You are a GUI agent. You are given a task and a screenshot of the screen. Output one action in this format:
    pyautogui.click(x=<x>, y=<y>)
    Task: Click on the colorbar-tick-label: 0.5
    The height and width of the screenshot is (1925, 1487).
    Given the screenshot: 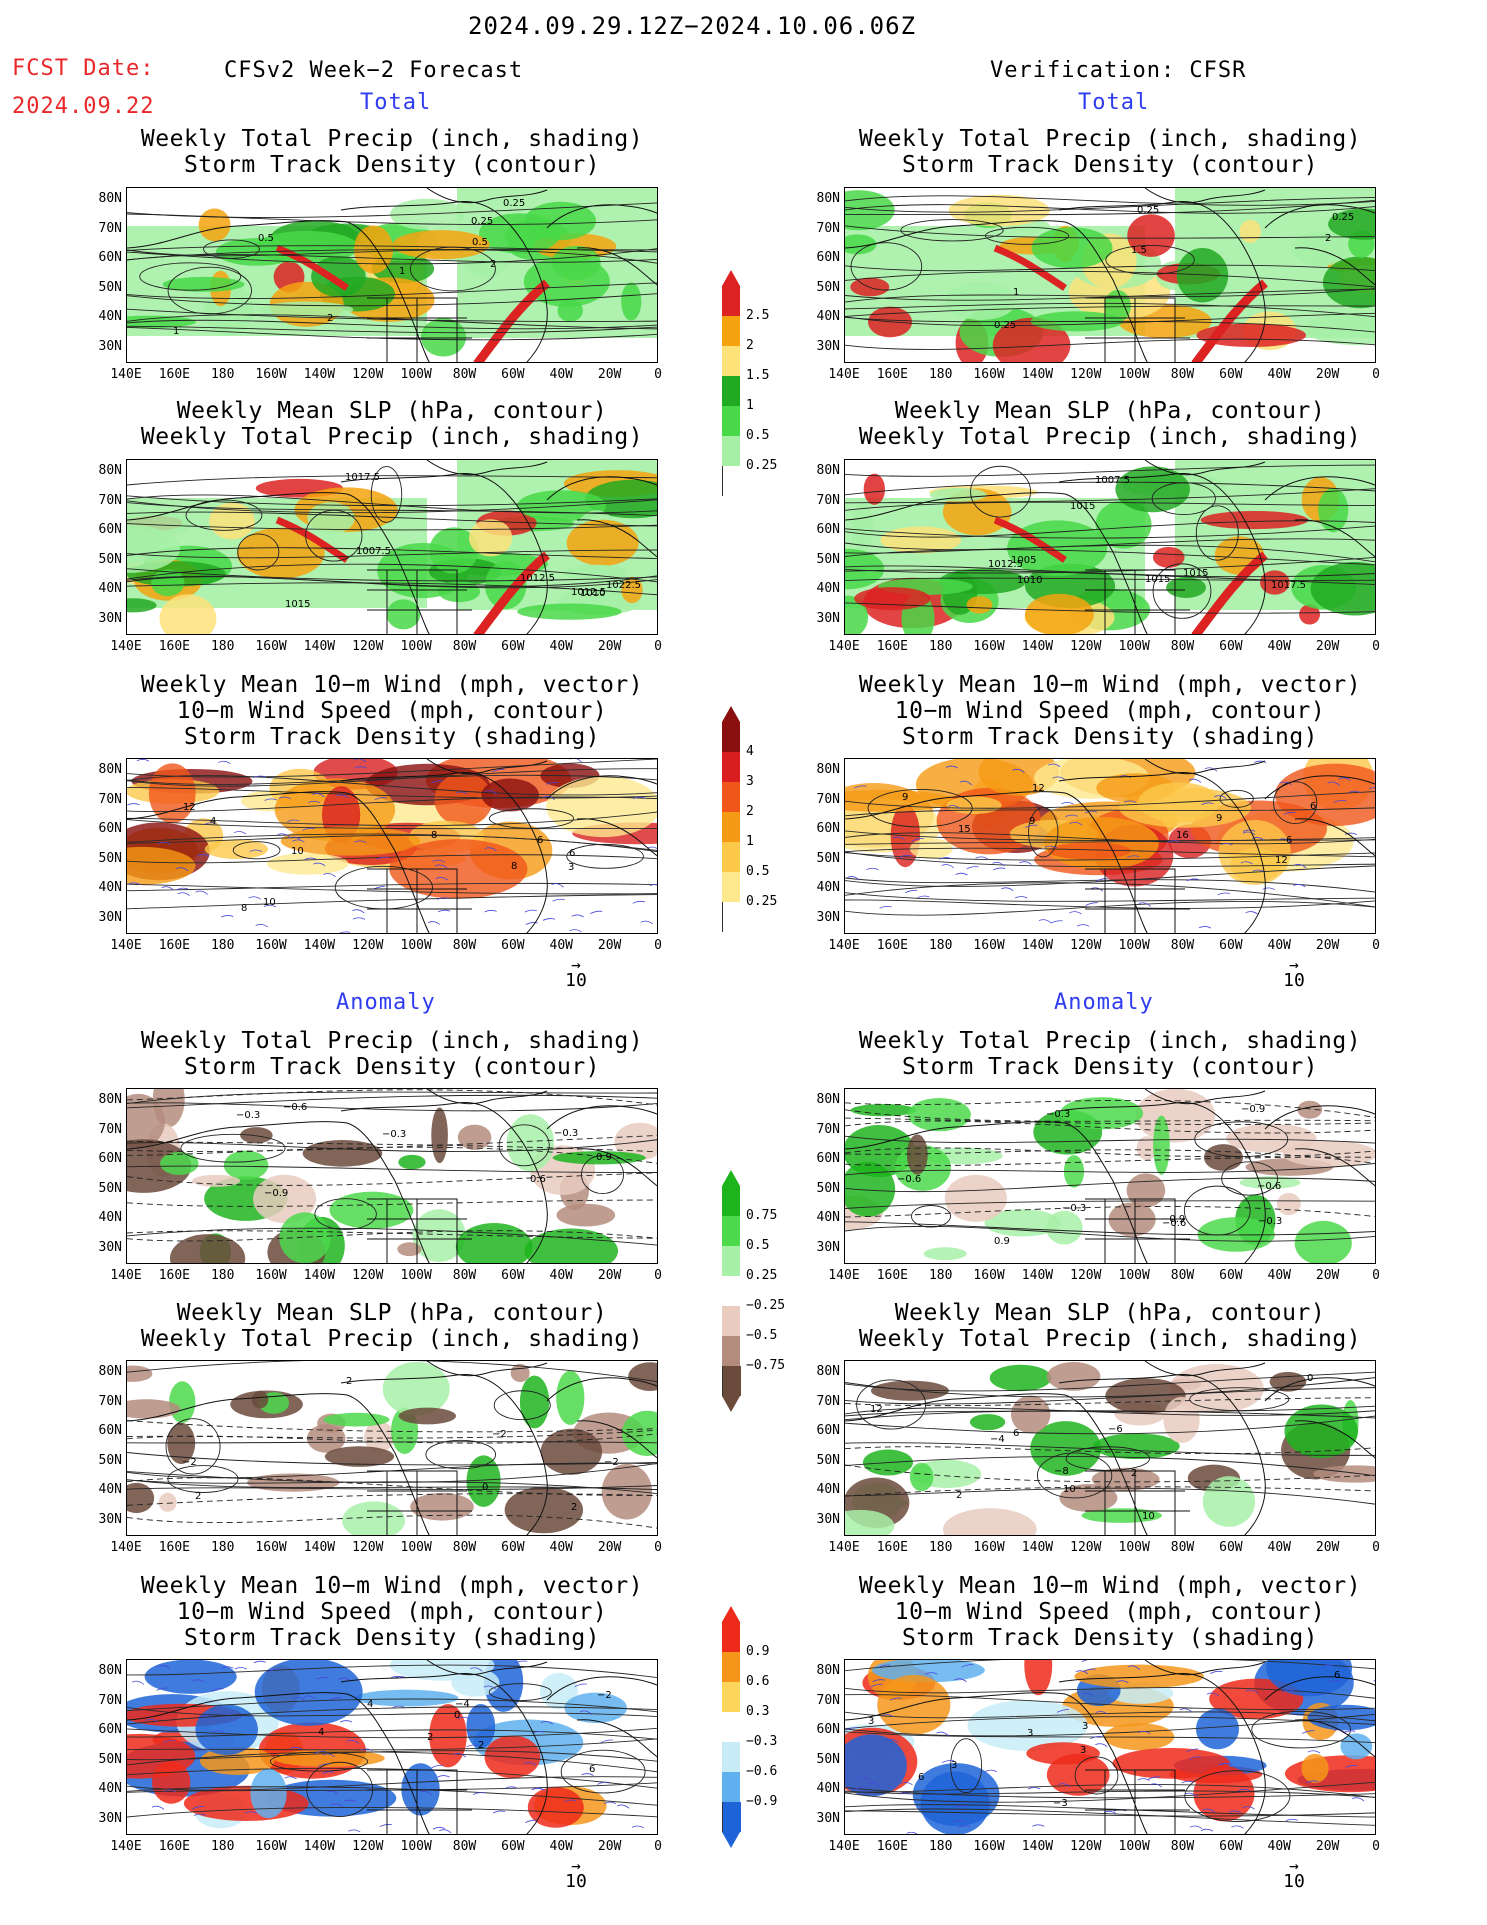 What is the action you would take?
    pyautogui.click(x=758, y=435)
    